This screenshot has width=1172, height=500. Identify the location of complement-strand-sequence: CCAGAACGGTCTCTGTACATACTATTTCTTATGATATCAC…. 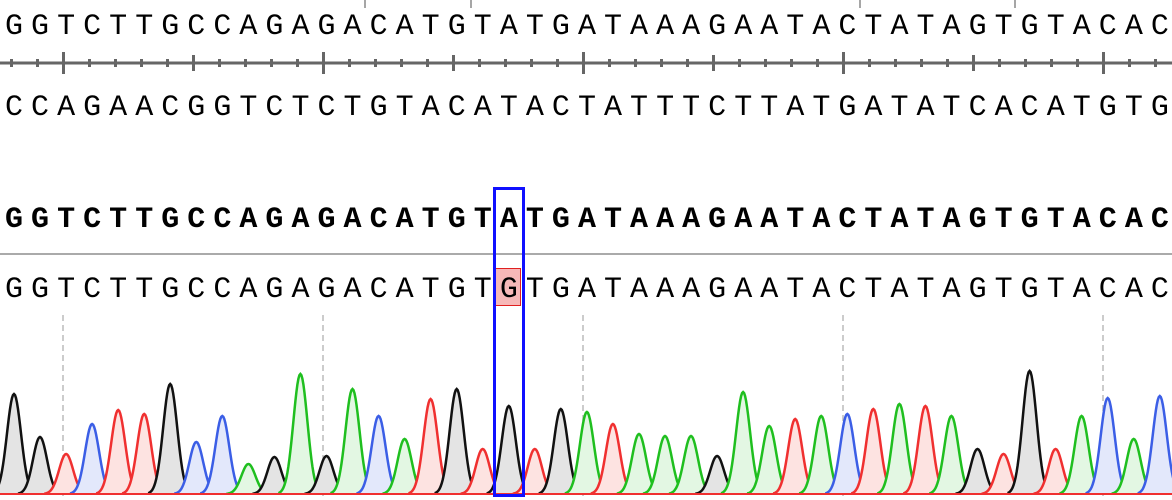
(588, 108).